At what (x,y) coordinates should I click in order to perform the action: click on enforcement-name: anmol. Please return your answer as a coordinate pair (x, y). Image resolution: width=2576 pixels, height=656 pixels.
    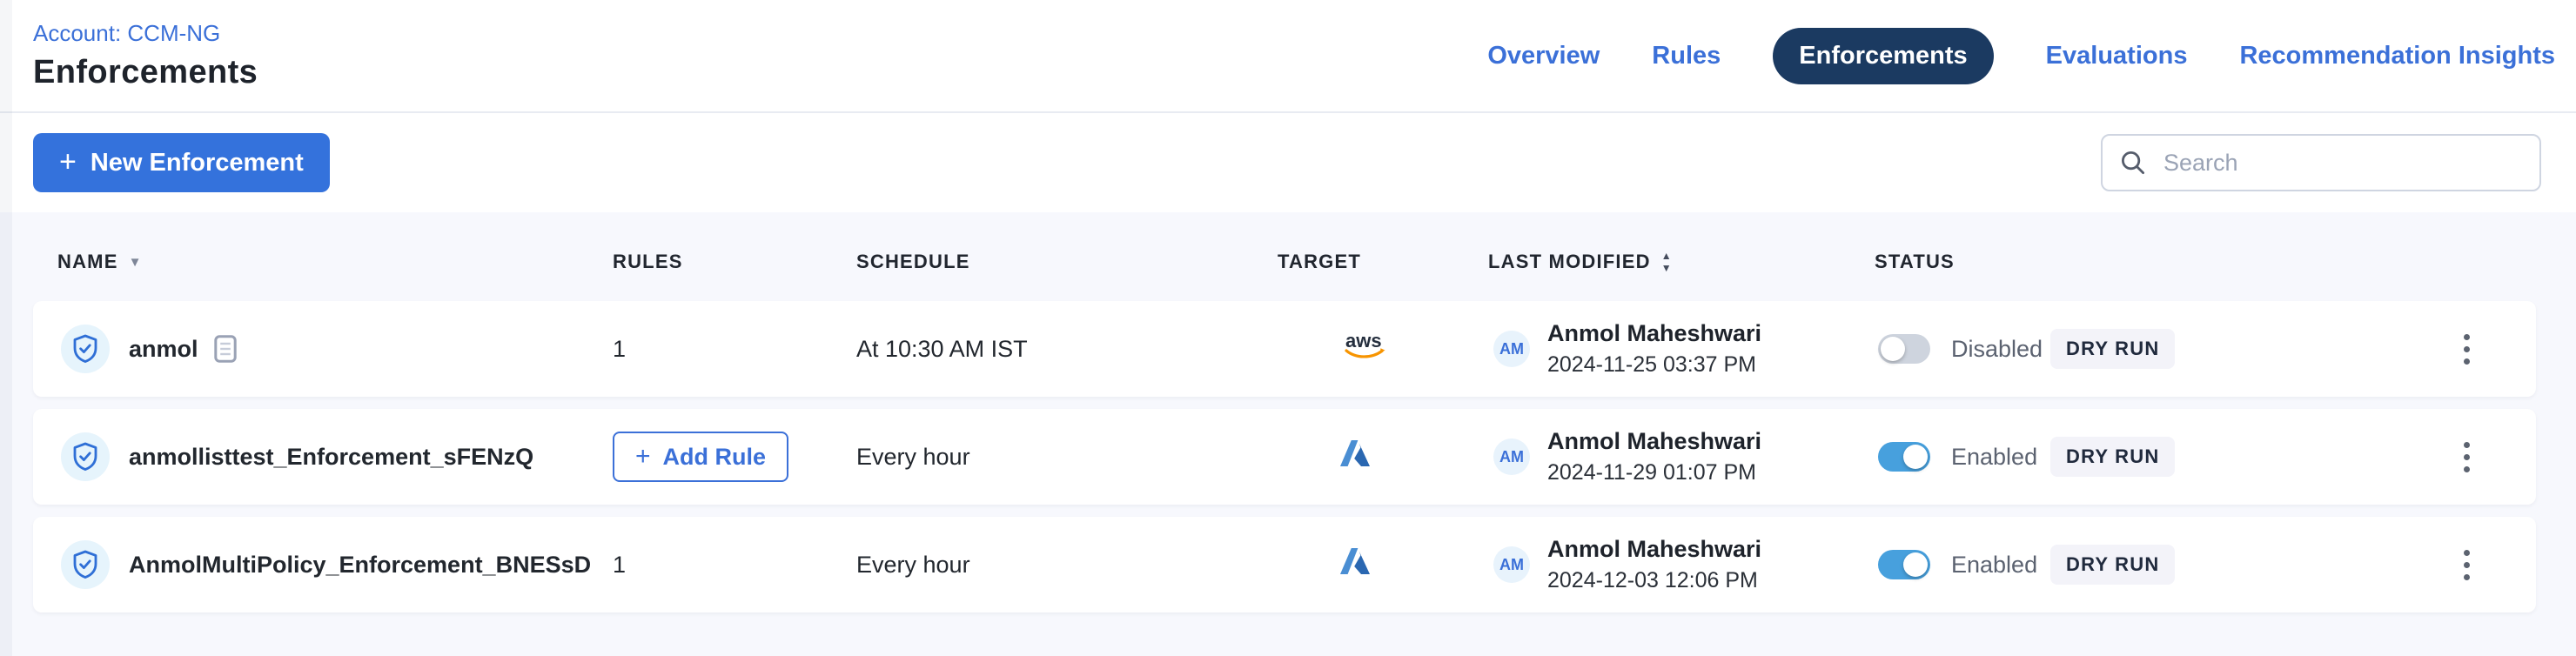
    Looking at the image, I should click on (163, 348).